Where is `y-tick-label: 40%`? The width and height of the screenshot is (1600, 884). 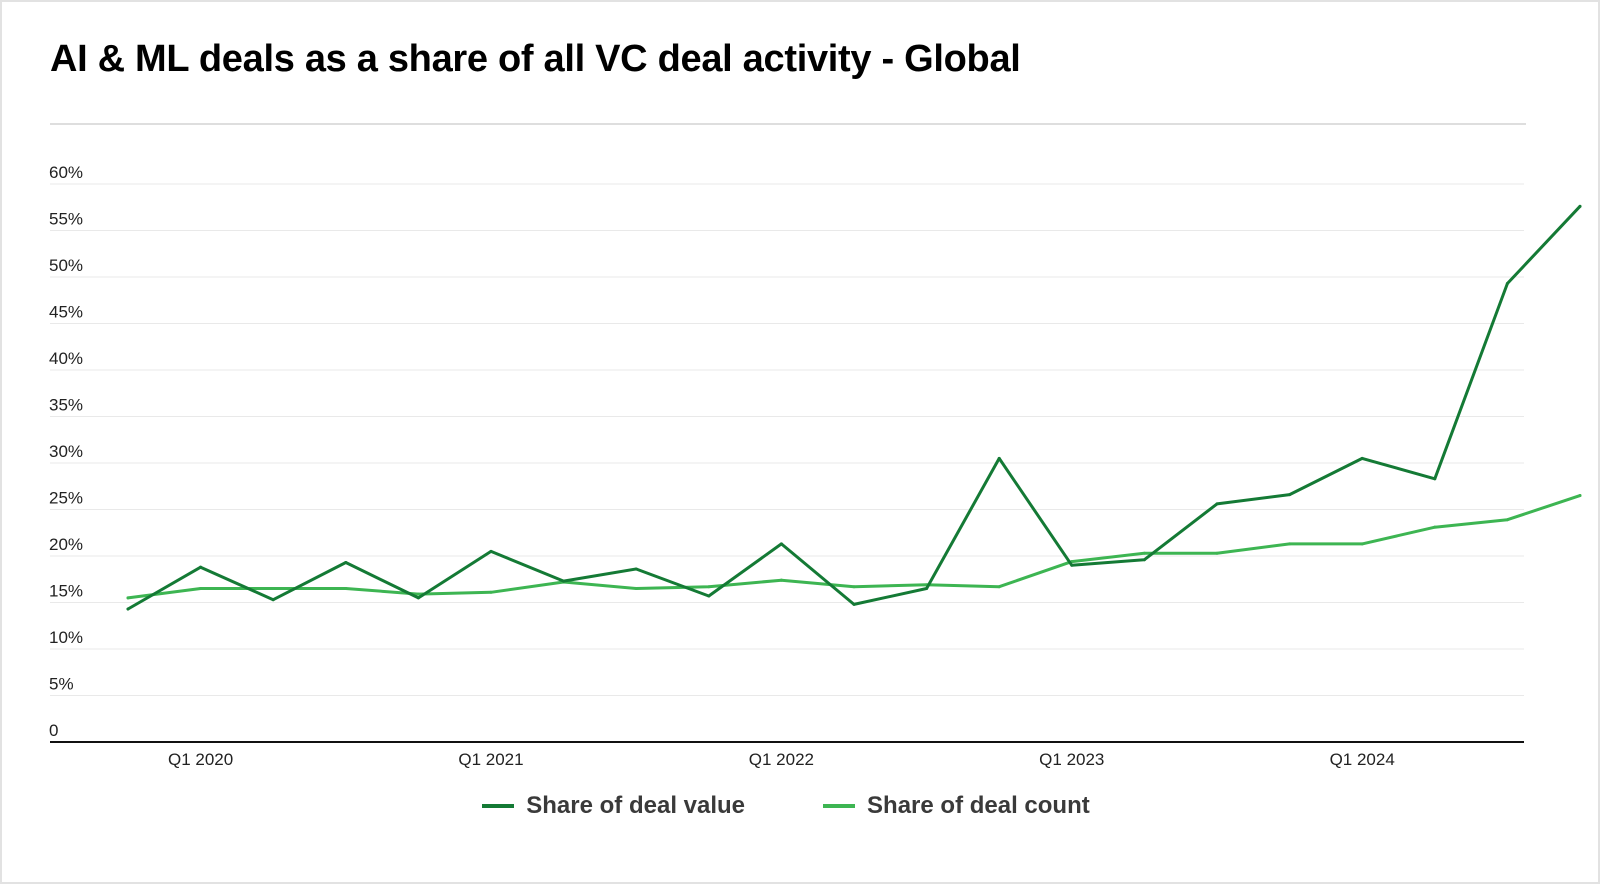 y-tick-label: 40% is located at coordinates (66, 358).